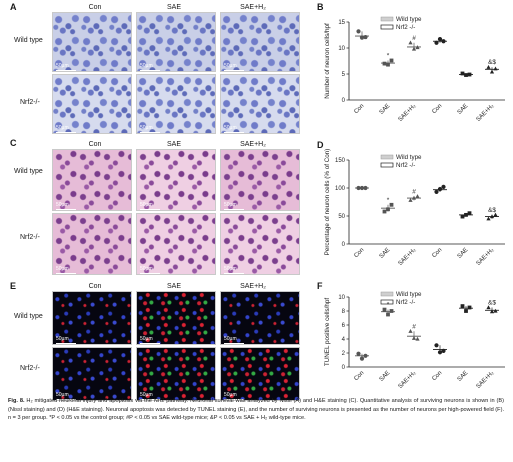 This screenshot has width=513, height=462. I want to click on x-tick-label: Con, so click(437, 253).